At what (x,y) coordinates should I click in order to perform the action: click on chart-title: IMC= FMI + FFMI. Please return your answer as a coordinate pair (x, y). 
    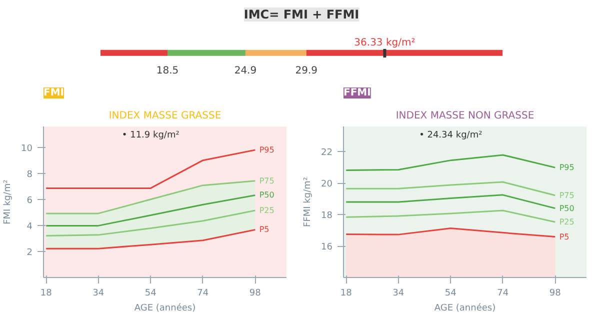
    Looking at the image, I should click on (302, 15).